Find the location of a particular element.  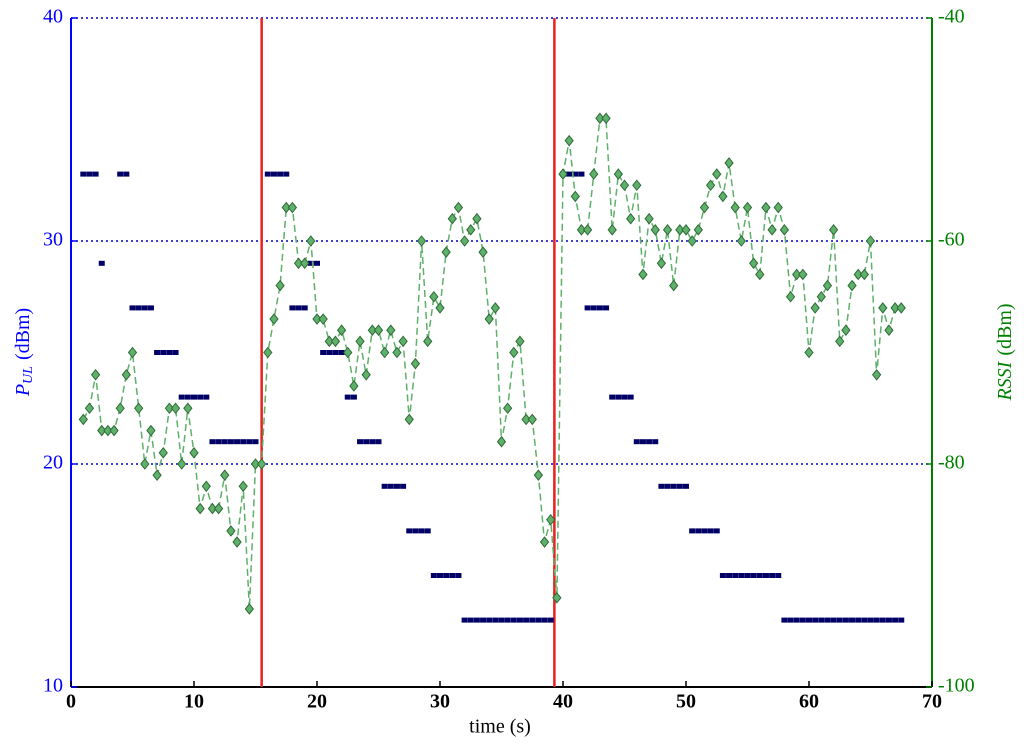

x-tick-label: 50 is located at coordinates (686, 702).